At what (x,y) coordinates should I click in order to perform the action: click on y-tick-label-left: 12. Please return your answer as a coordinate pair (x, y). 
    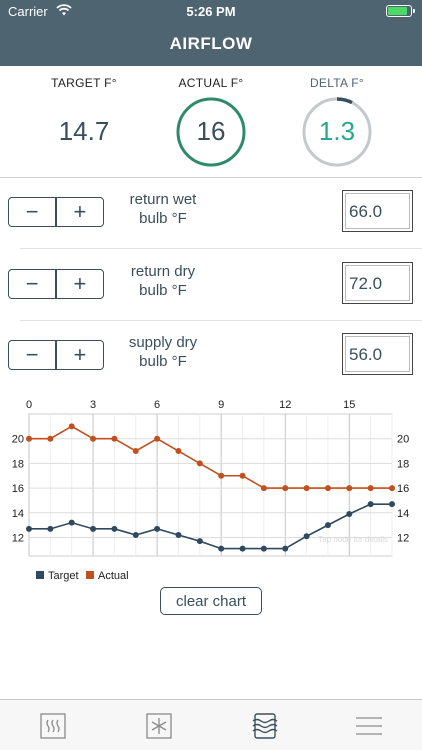
    Looking at the image, I should click on (18, 538).